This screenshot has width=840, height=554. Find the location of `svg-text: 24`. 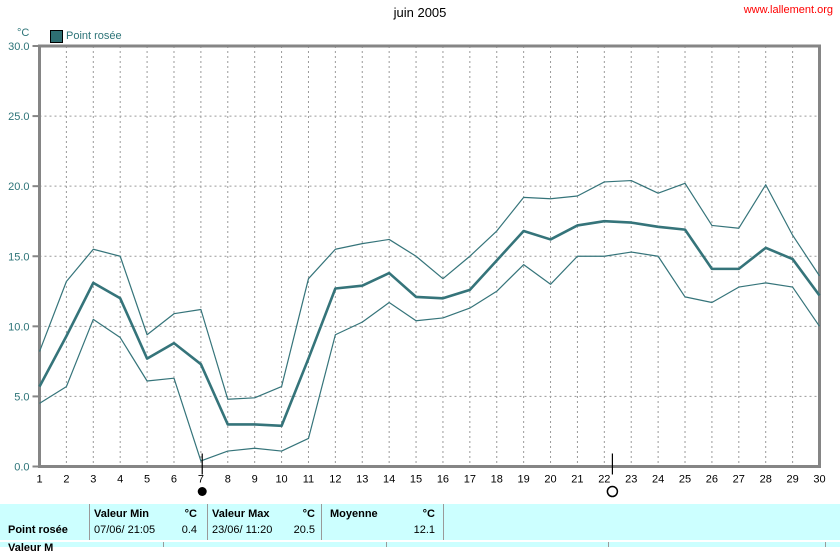

svg-text: 24 is located at coordinates (658, 480).